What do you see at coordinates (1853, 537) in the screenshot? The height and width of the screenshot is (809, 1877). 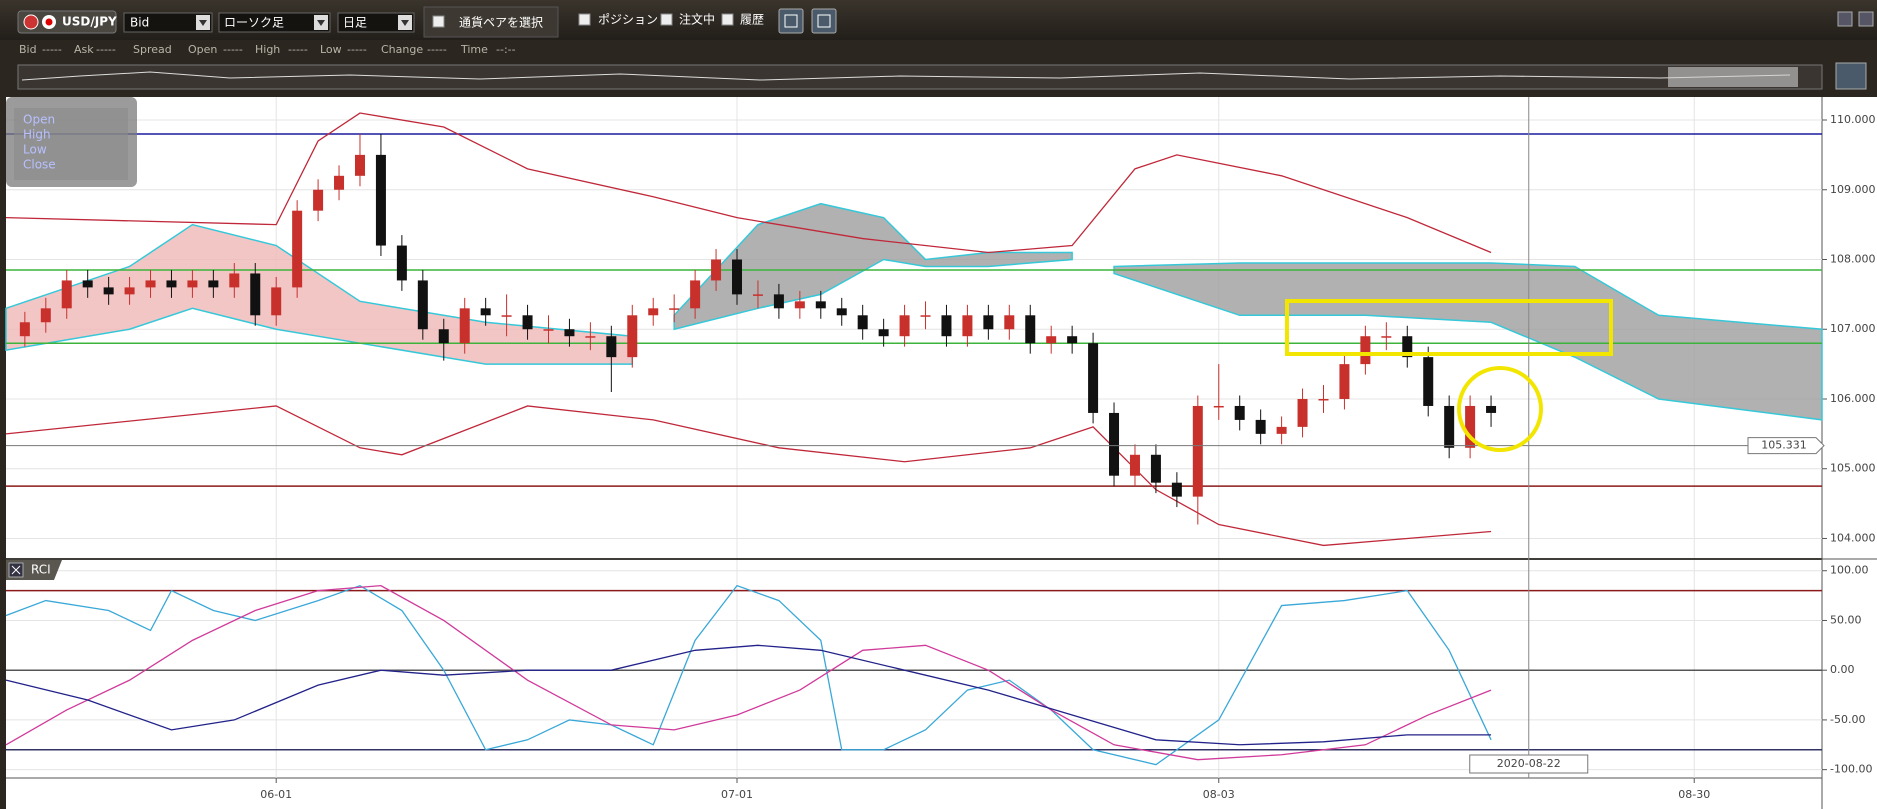 I see `y-tick-label: 104.000` at bounding box center [1853, 537].